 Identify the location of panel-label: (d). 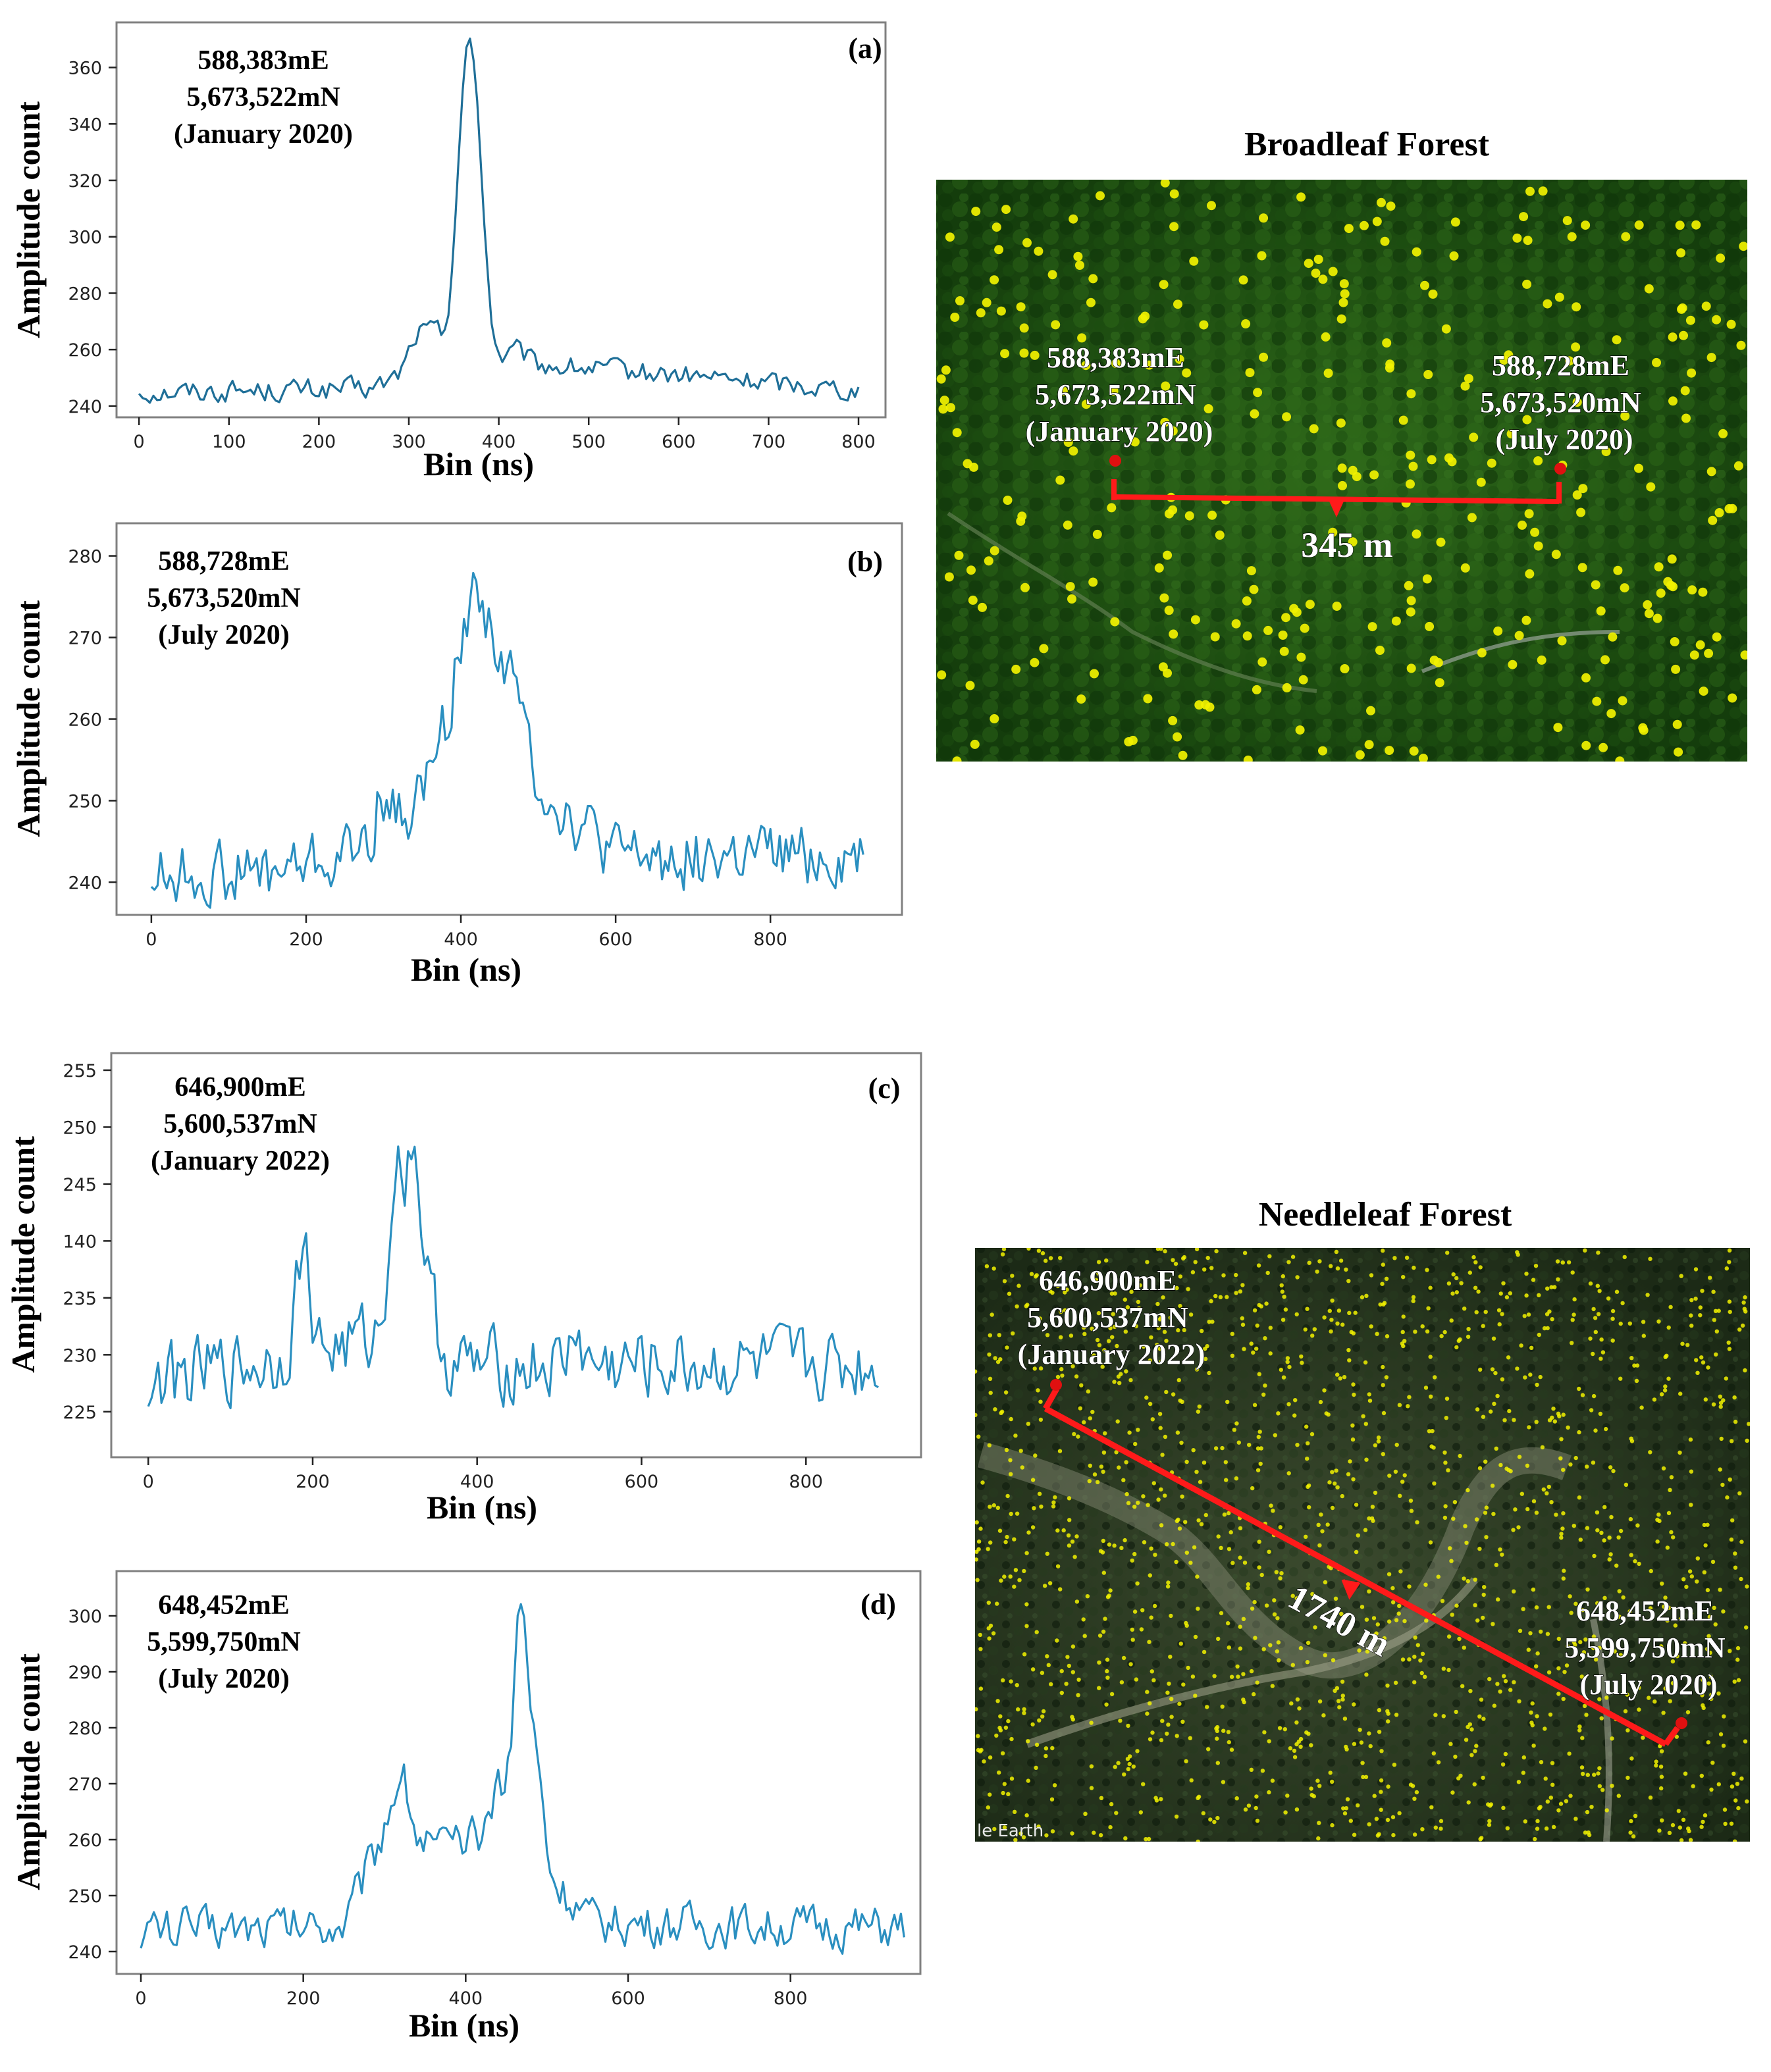
(878, 1604).